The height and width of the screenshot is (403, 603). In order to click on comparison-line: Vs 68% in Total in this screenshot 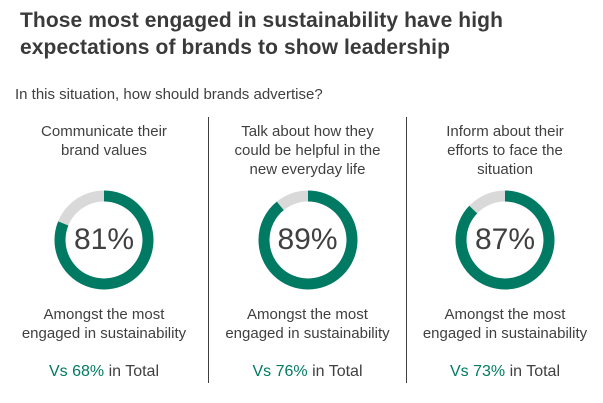, I will do `click(104, 372)`.